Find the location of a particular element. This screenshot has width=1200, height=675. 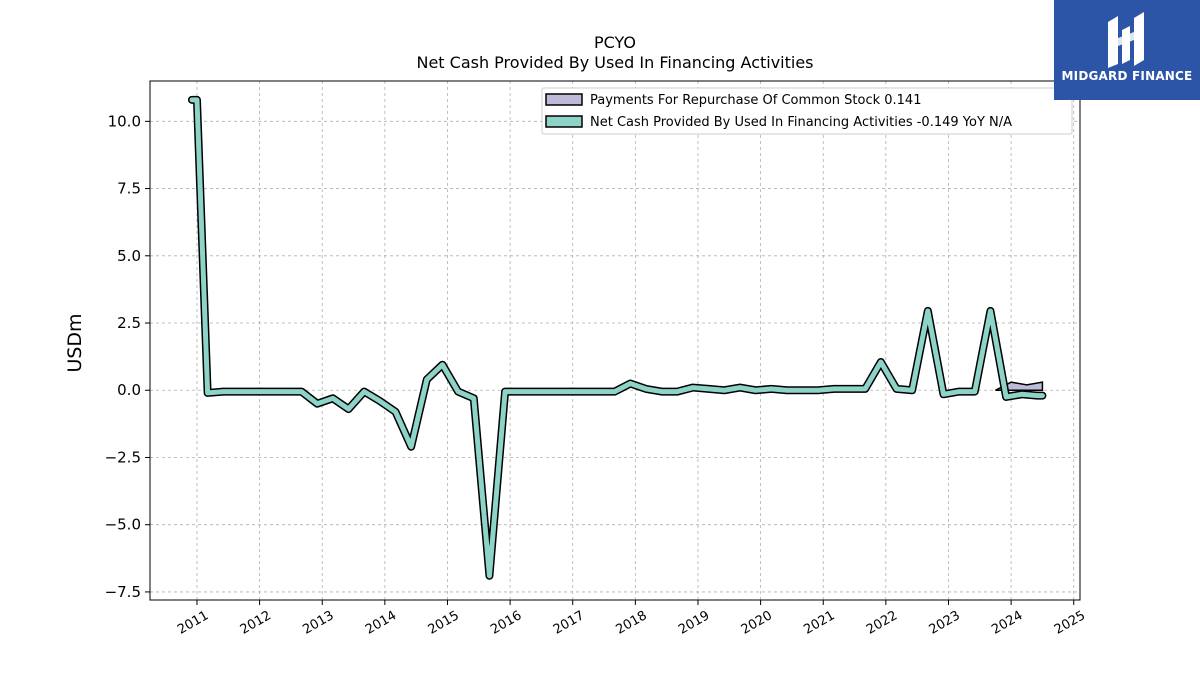

y-axis-label: USDm is located at coordinates (75, 342).